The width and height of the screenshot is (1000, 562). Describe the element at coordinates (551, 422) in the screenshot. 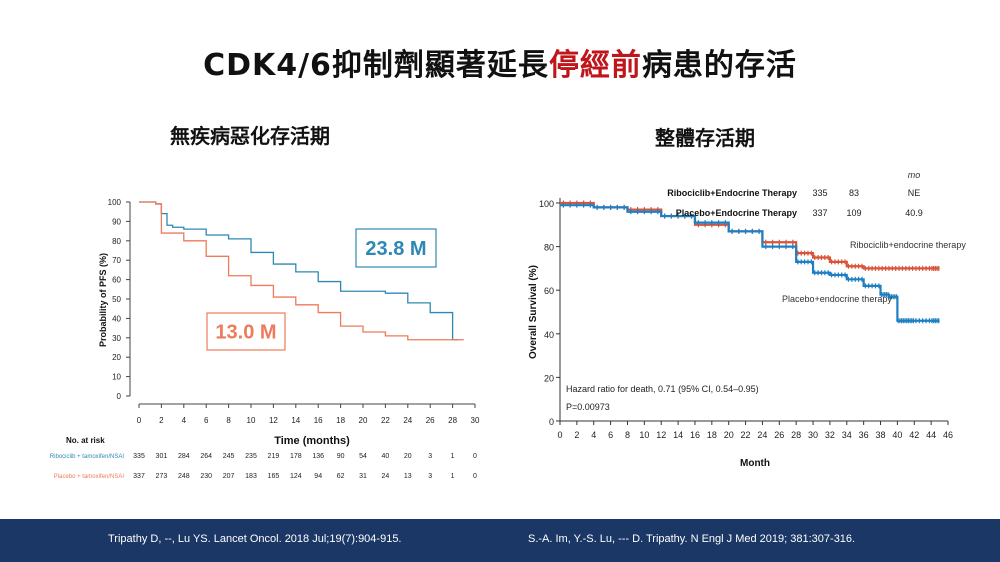

I see `os-y-tick-label: 0` at that location.